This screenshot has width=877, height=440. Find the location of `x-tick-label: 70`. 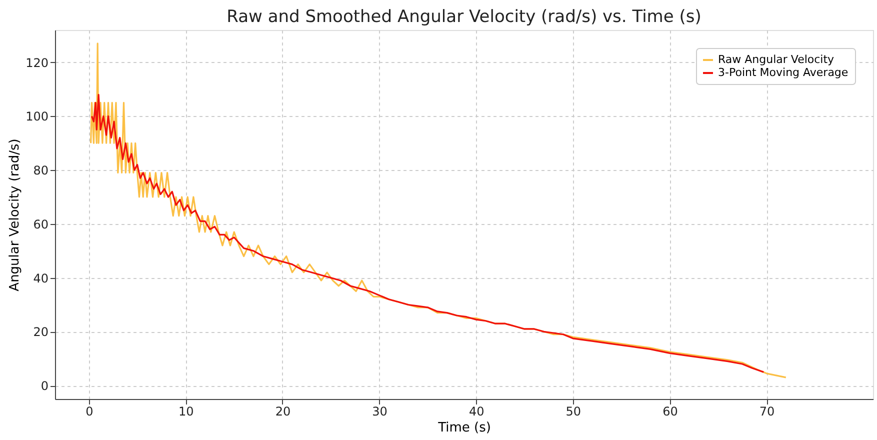

x-tick-label: 70 is located at coordinates (767, 411).